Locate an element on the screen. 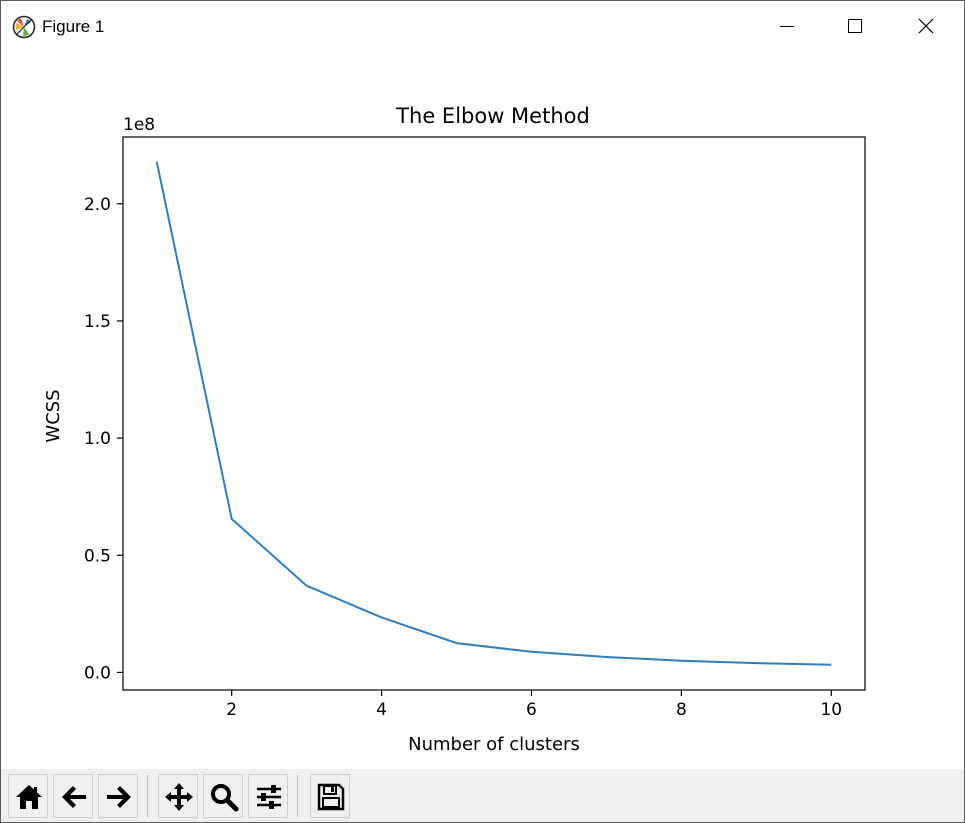 The height and width of the screenshot is (823, 965). home-icon is located at coordinates (29, 797).